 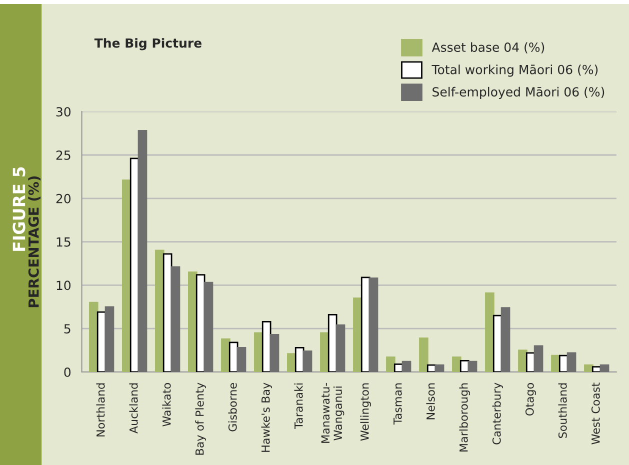 I want to click on y-axis-title: PERCENTAGE (%), so click(x=34, y=242).